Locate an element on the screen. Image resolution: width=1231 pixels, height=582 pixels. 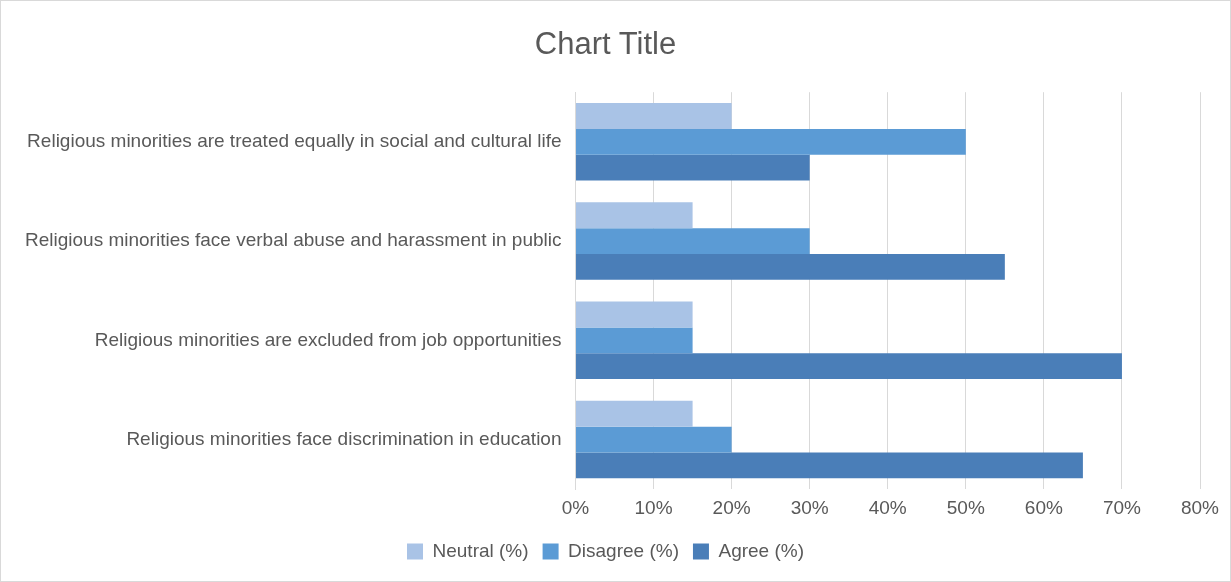
y-tick-label: Religious minorities face discrimination in education is located at coordinates (344, 438).